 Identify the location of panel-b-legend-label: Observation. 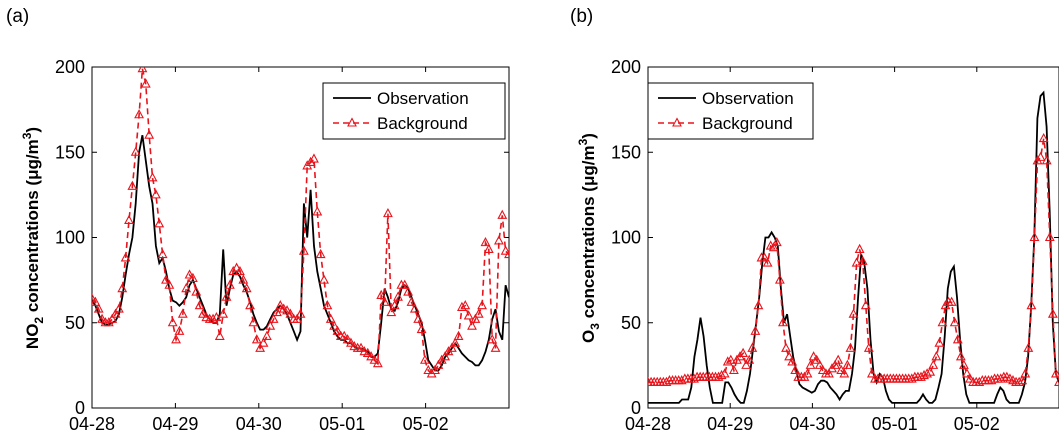
(748, 98).